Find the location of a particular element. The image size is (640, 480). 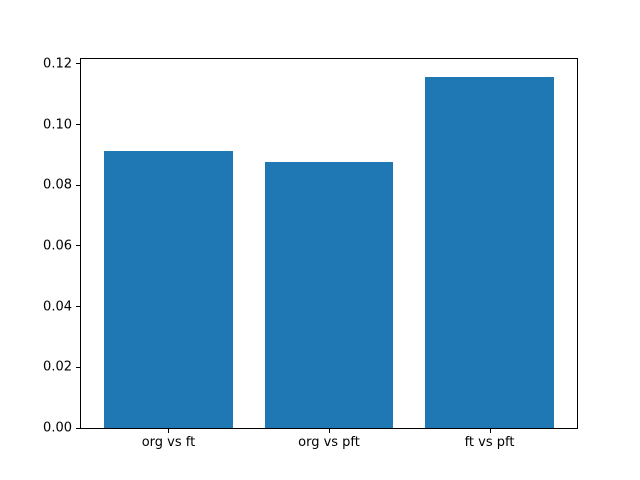

y-tick-label: 0.06 is located at coordinates (57, 246).